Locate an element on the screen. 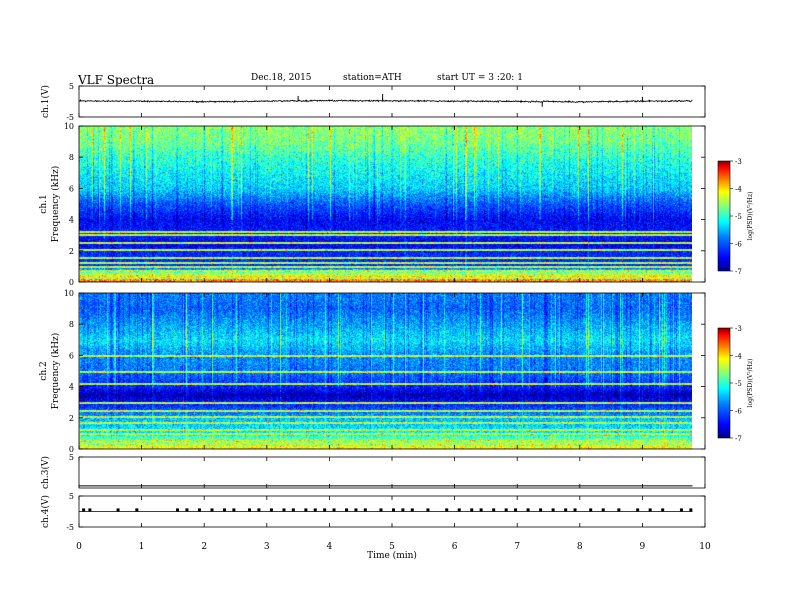 This screenshot has height=612, width=792. ch2-spectrogram-ytick-label-2: 6 is located at coordinates (71, 355).